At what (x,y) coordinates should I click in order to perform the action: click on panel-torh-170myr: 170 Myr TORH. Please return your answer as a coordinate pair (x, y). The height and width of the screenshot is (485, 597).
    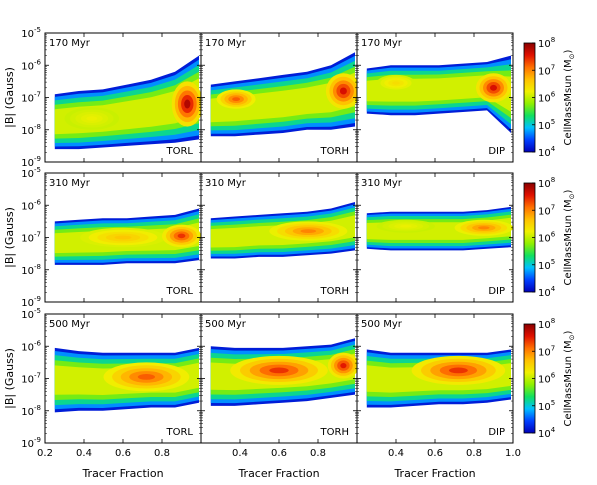
    Looking at the image, I should click on (279, 97).